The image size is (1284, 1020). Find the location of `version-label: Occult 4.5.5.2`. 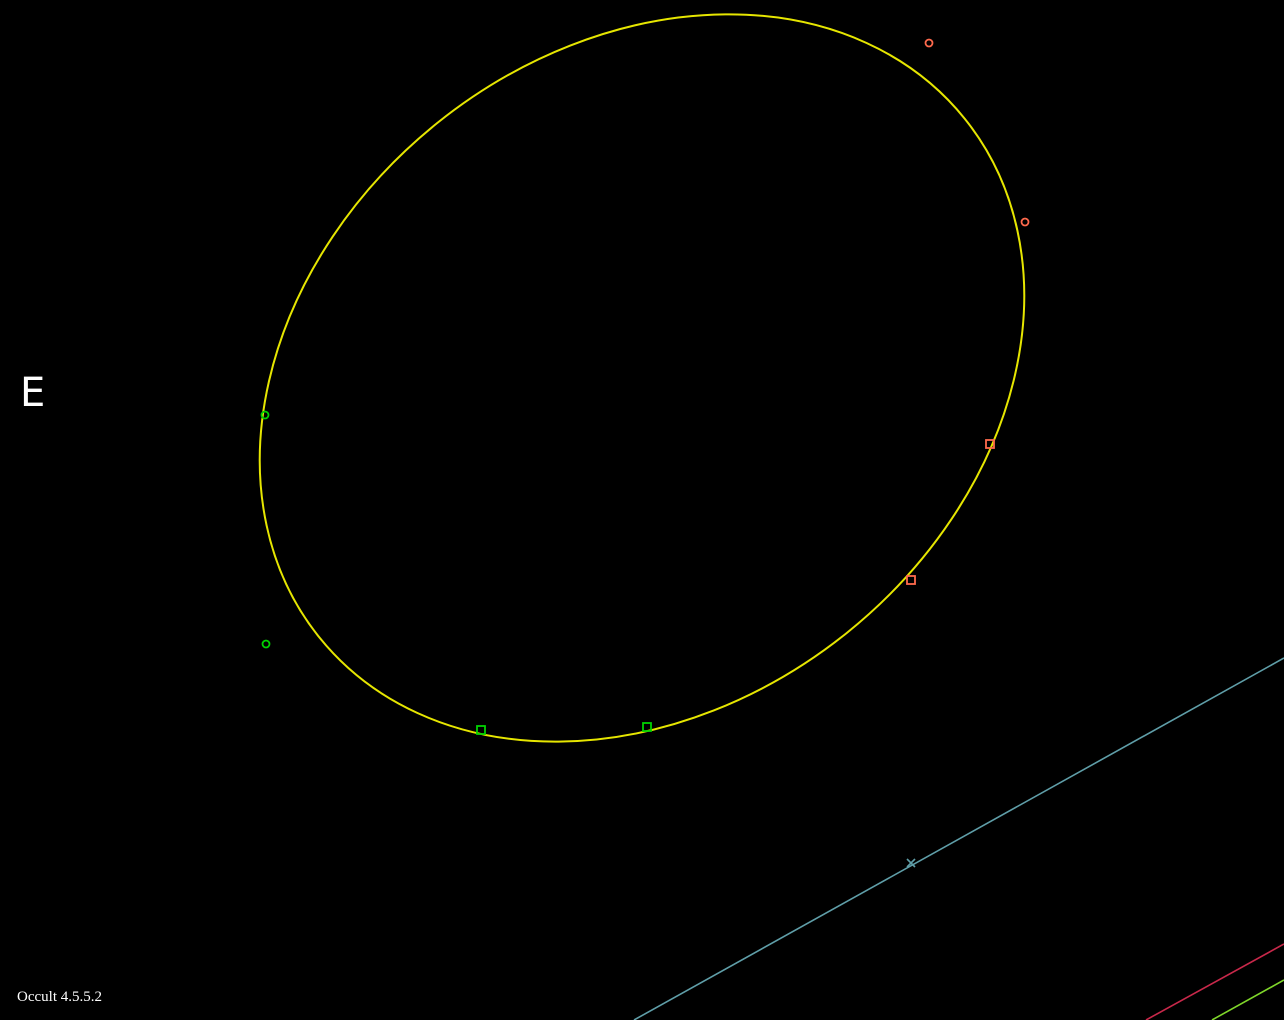

version-label: Occult 4.5.5.2 is located at coordinates (59, 997).